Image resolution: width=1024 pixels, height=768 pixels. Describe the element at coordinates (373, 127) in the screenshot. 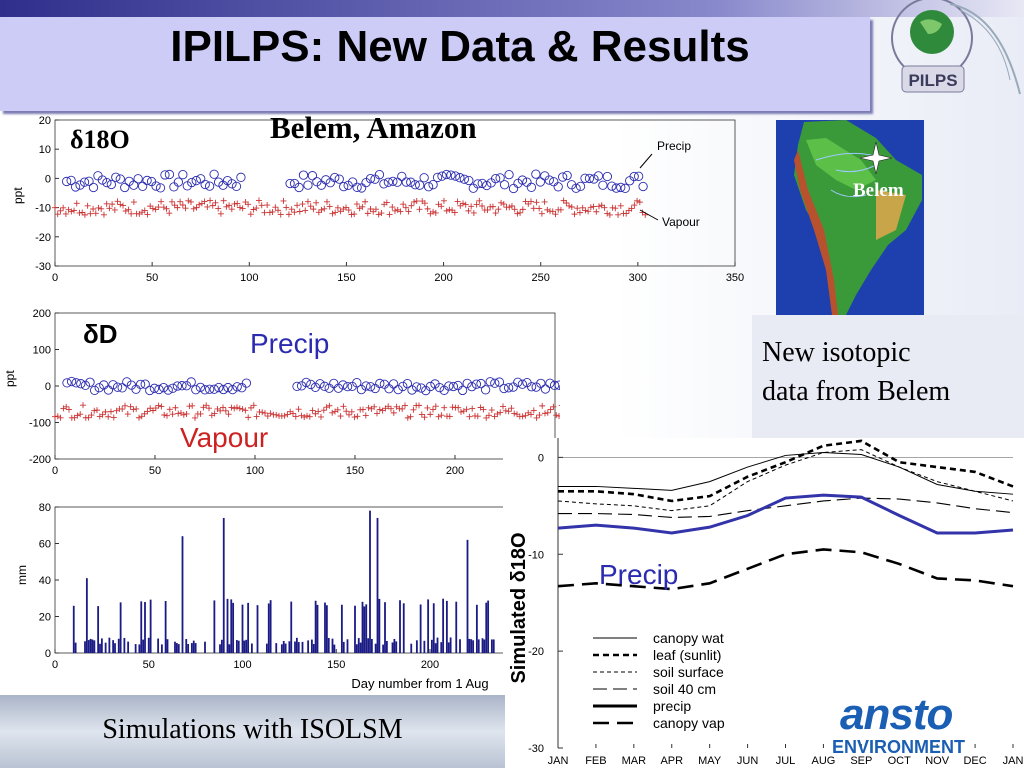

I see `location-title: Belem, Amazon` at that location.